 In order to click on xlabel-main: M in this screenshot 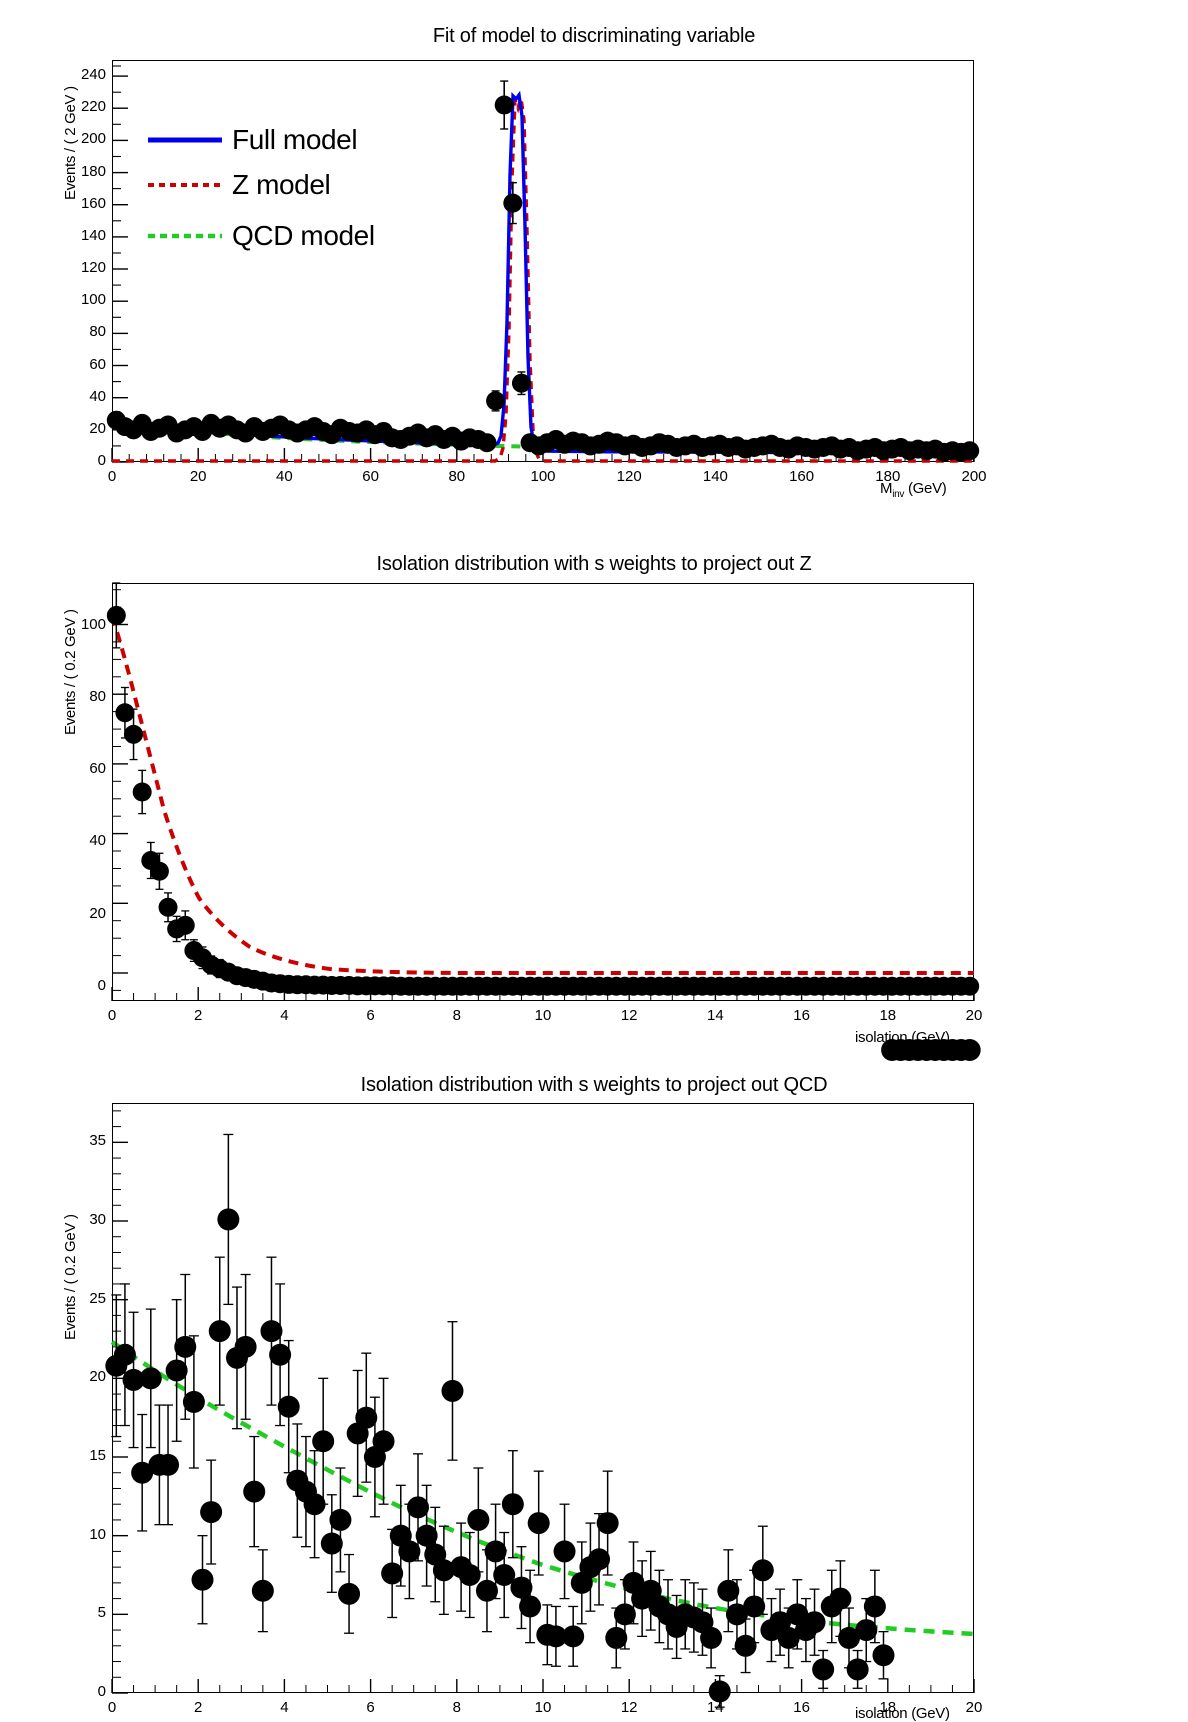, I will do `click(886, 488)`.